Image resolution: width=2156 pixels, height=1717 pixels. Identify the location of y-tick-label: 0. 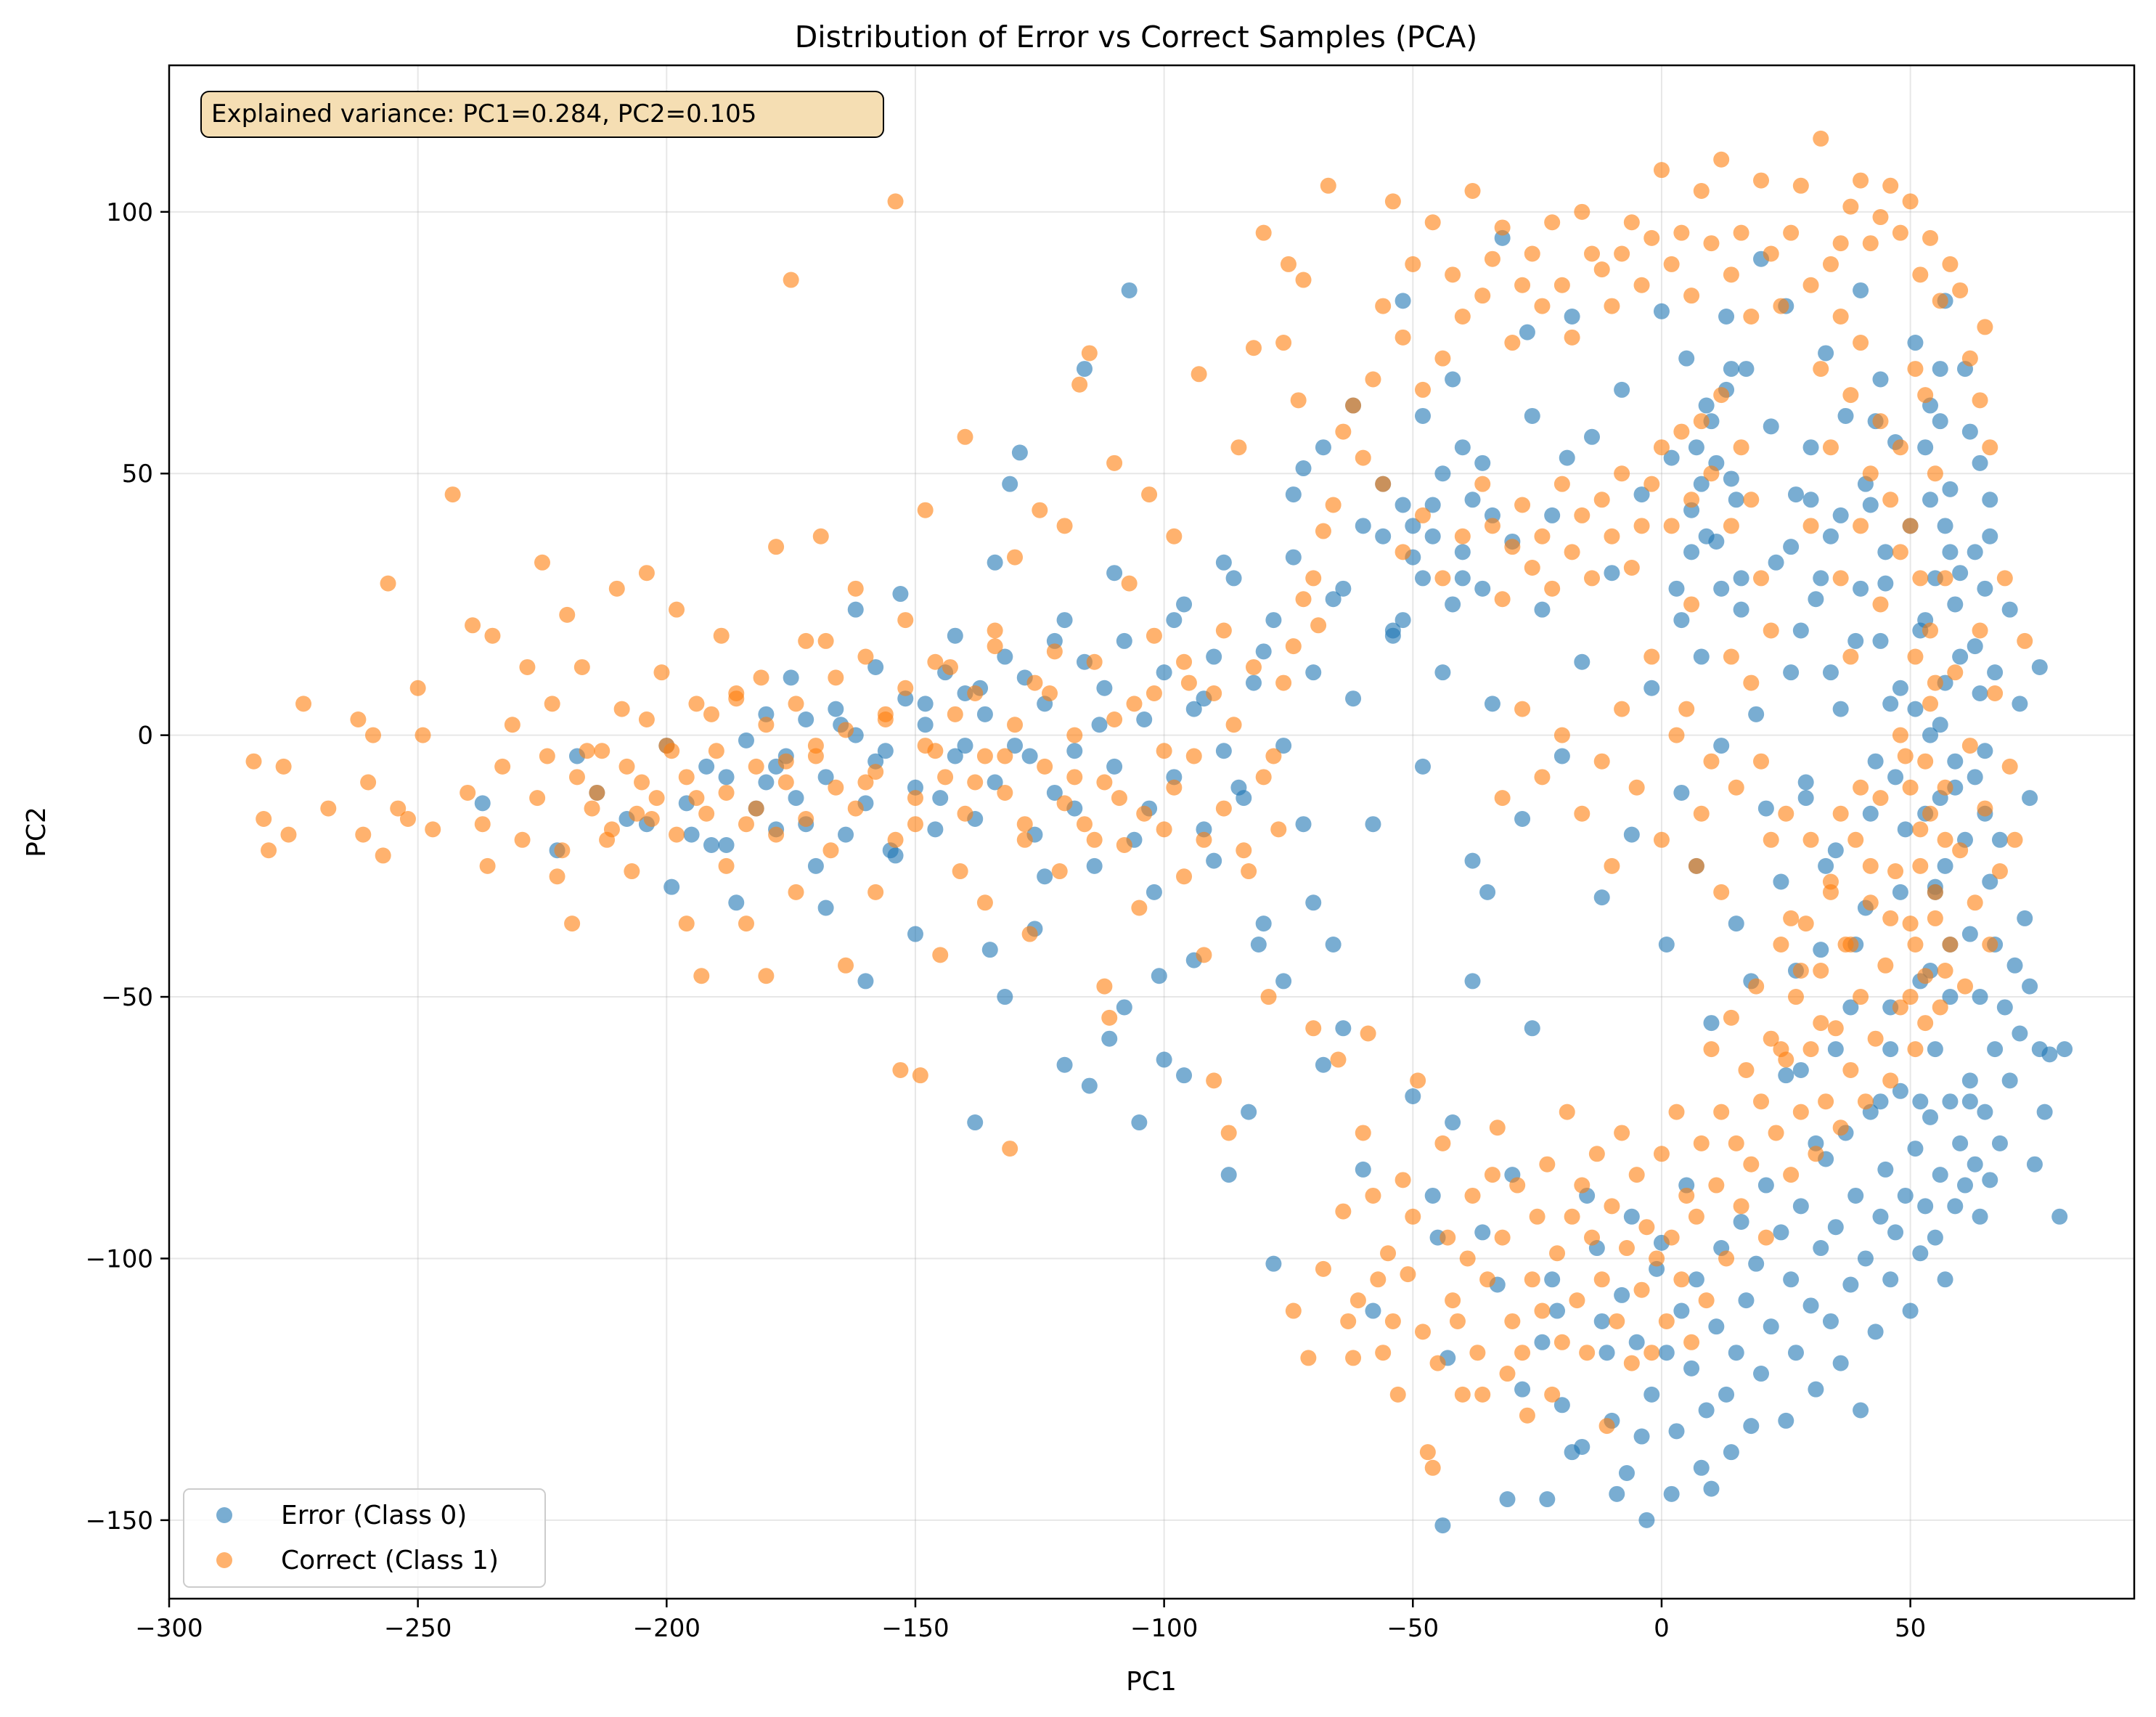
(145, 736).